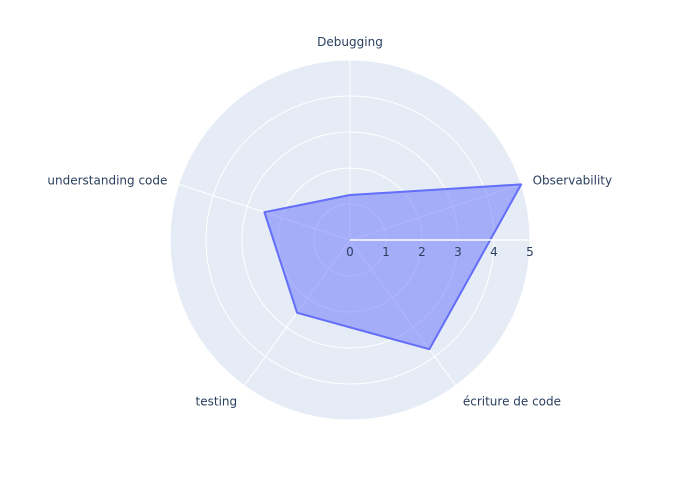 The width and height of the screenshot is (700, 504). I want to click on radial-tick-label: 1, so click(386, 252).